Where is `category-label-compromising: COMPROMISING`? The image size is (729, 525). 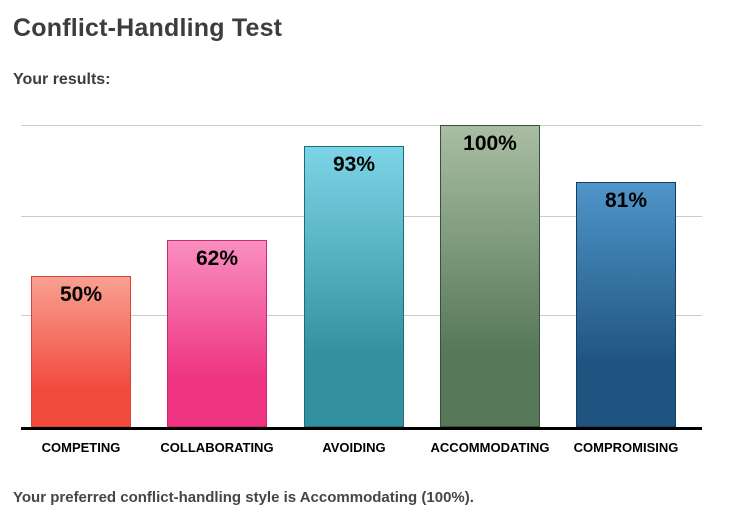 category-label-compromising: COMPROMISING is located at coordinates (626, 447).